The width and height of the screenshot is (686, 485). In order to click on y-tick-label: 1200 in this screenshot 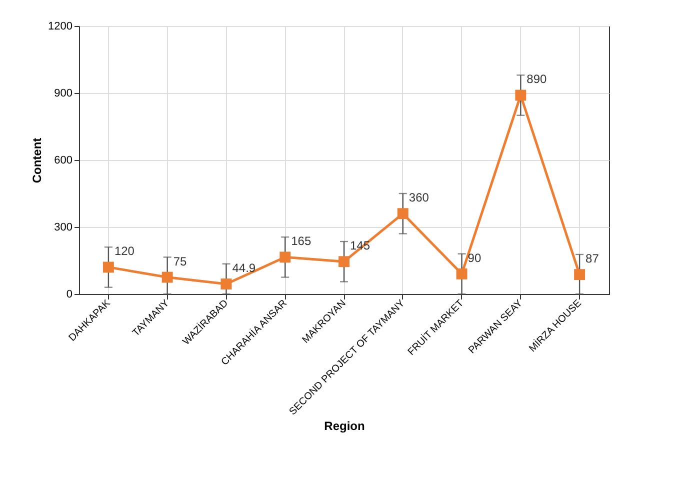, I will do `click(60, 26)`.